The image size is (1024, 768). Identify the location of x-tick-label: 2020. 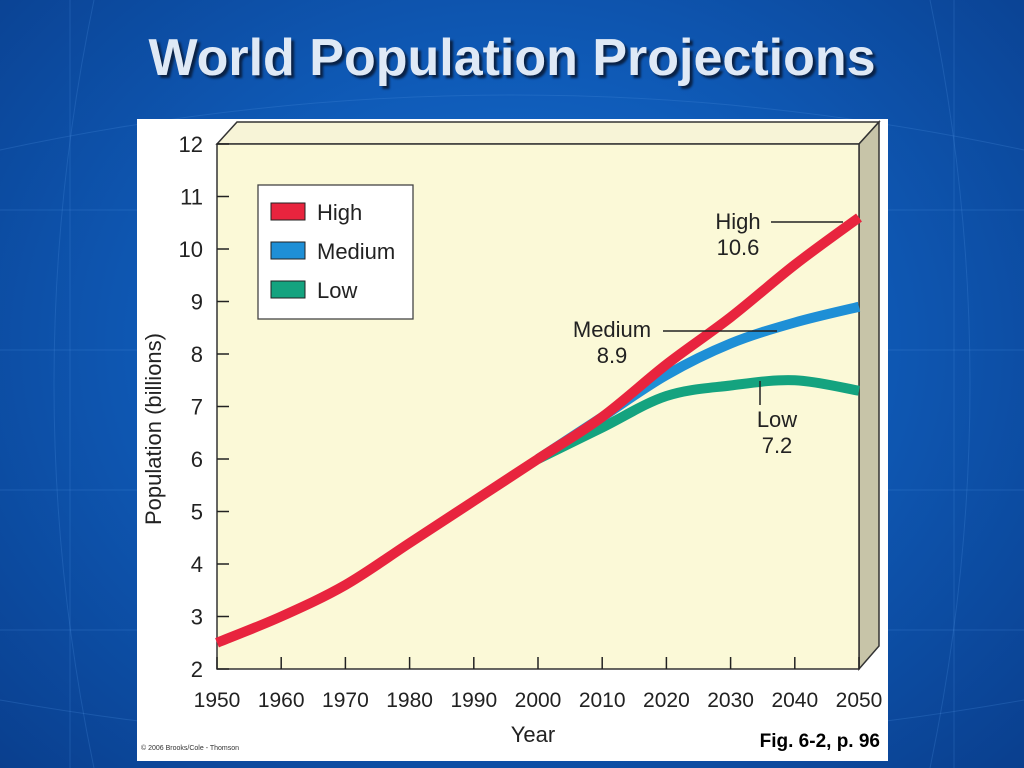
(666, 700).